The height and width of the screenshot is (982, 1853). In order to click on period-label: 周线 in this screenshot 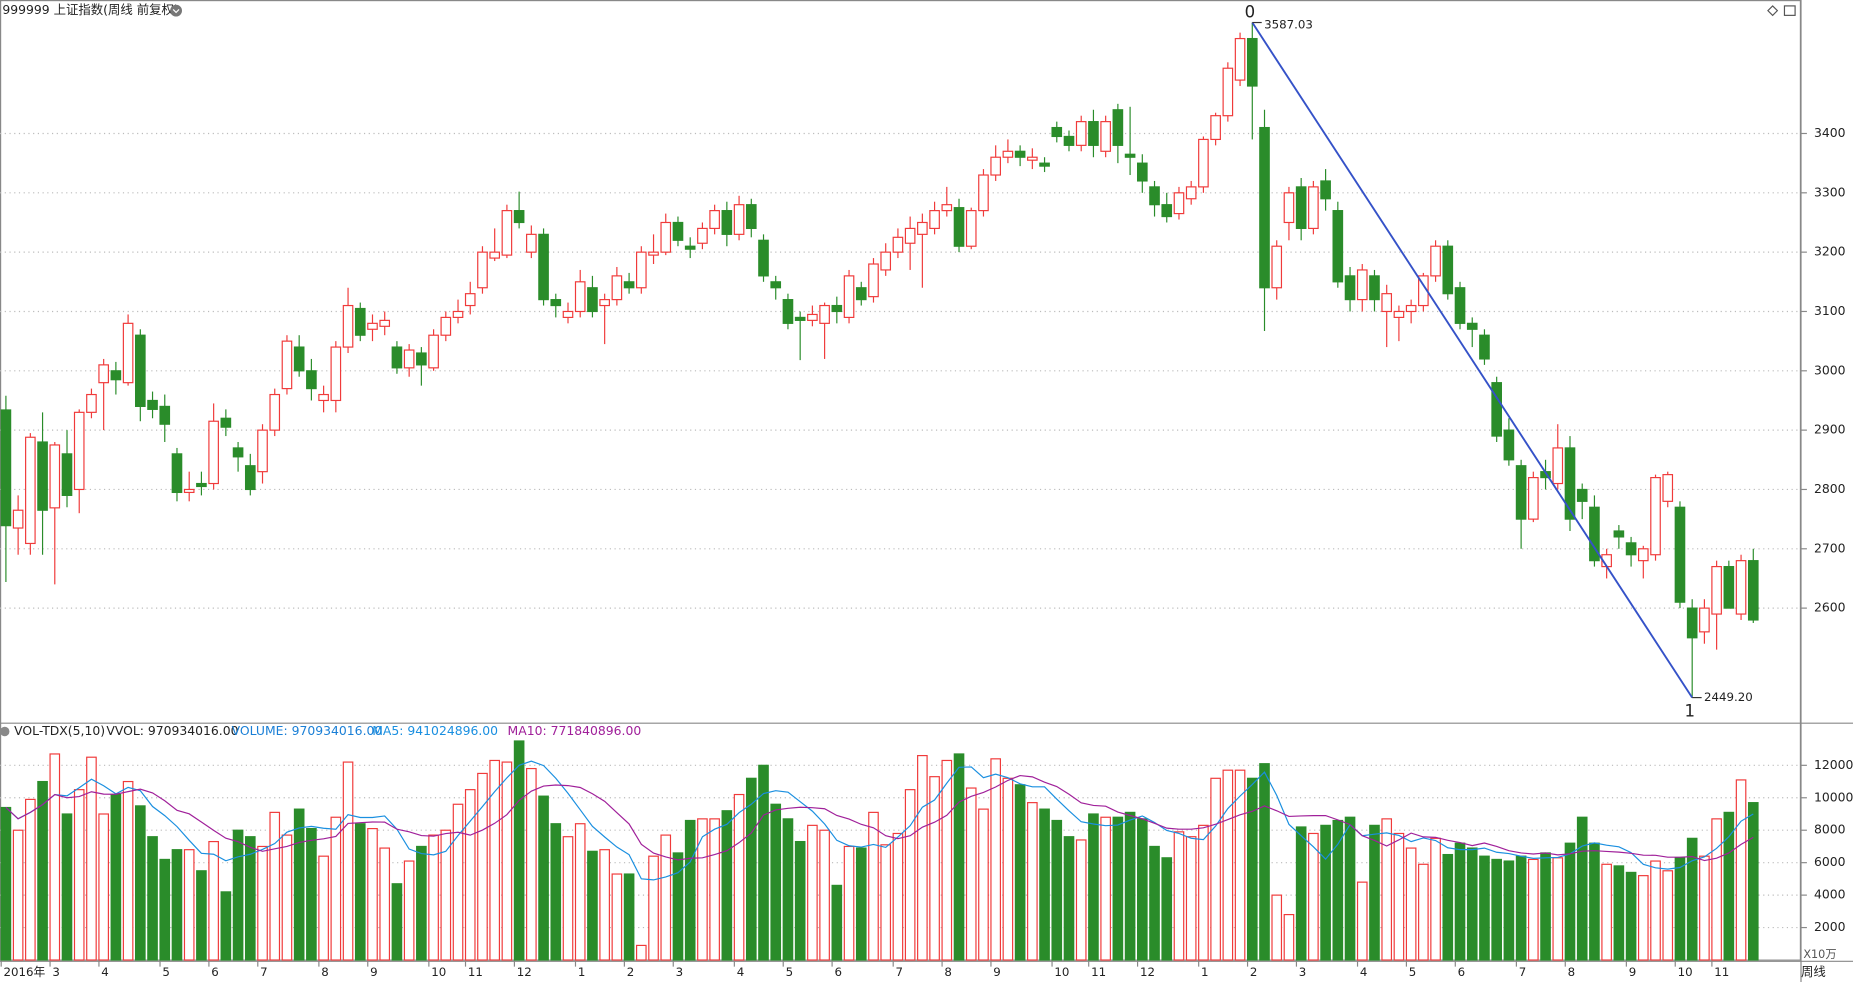, I will do `click(1813, 971)`.